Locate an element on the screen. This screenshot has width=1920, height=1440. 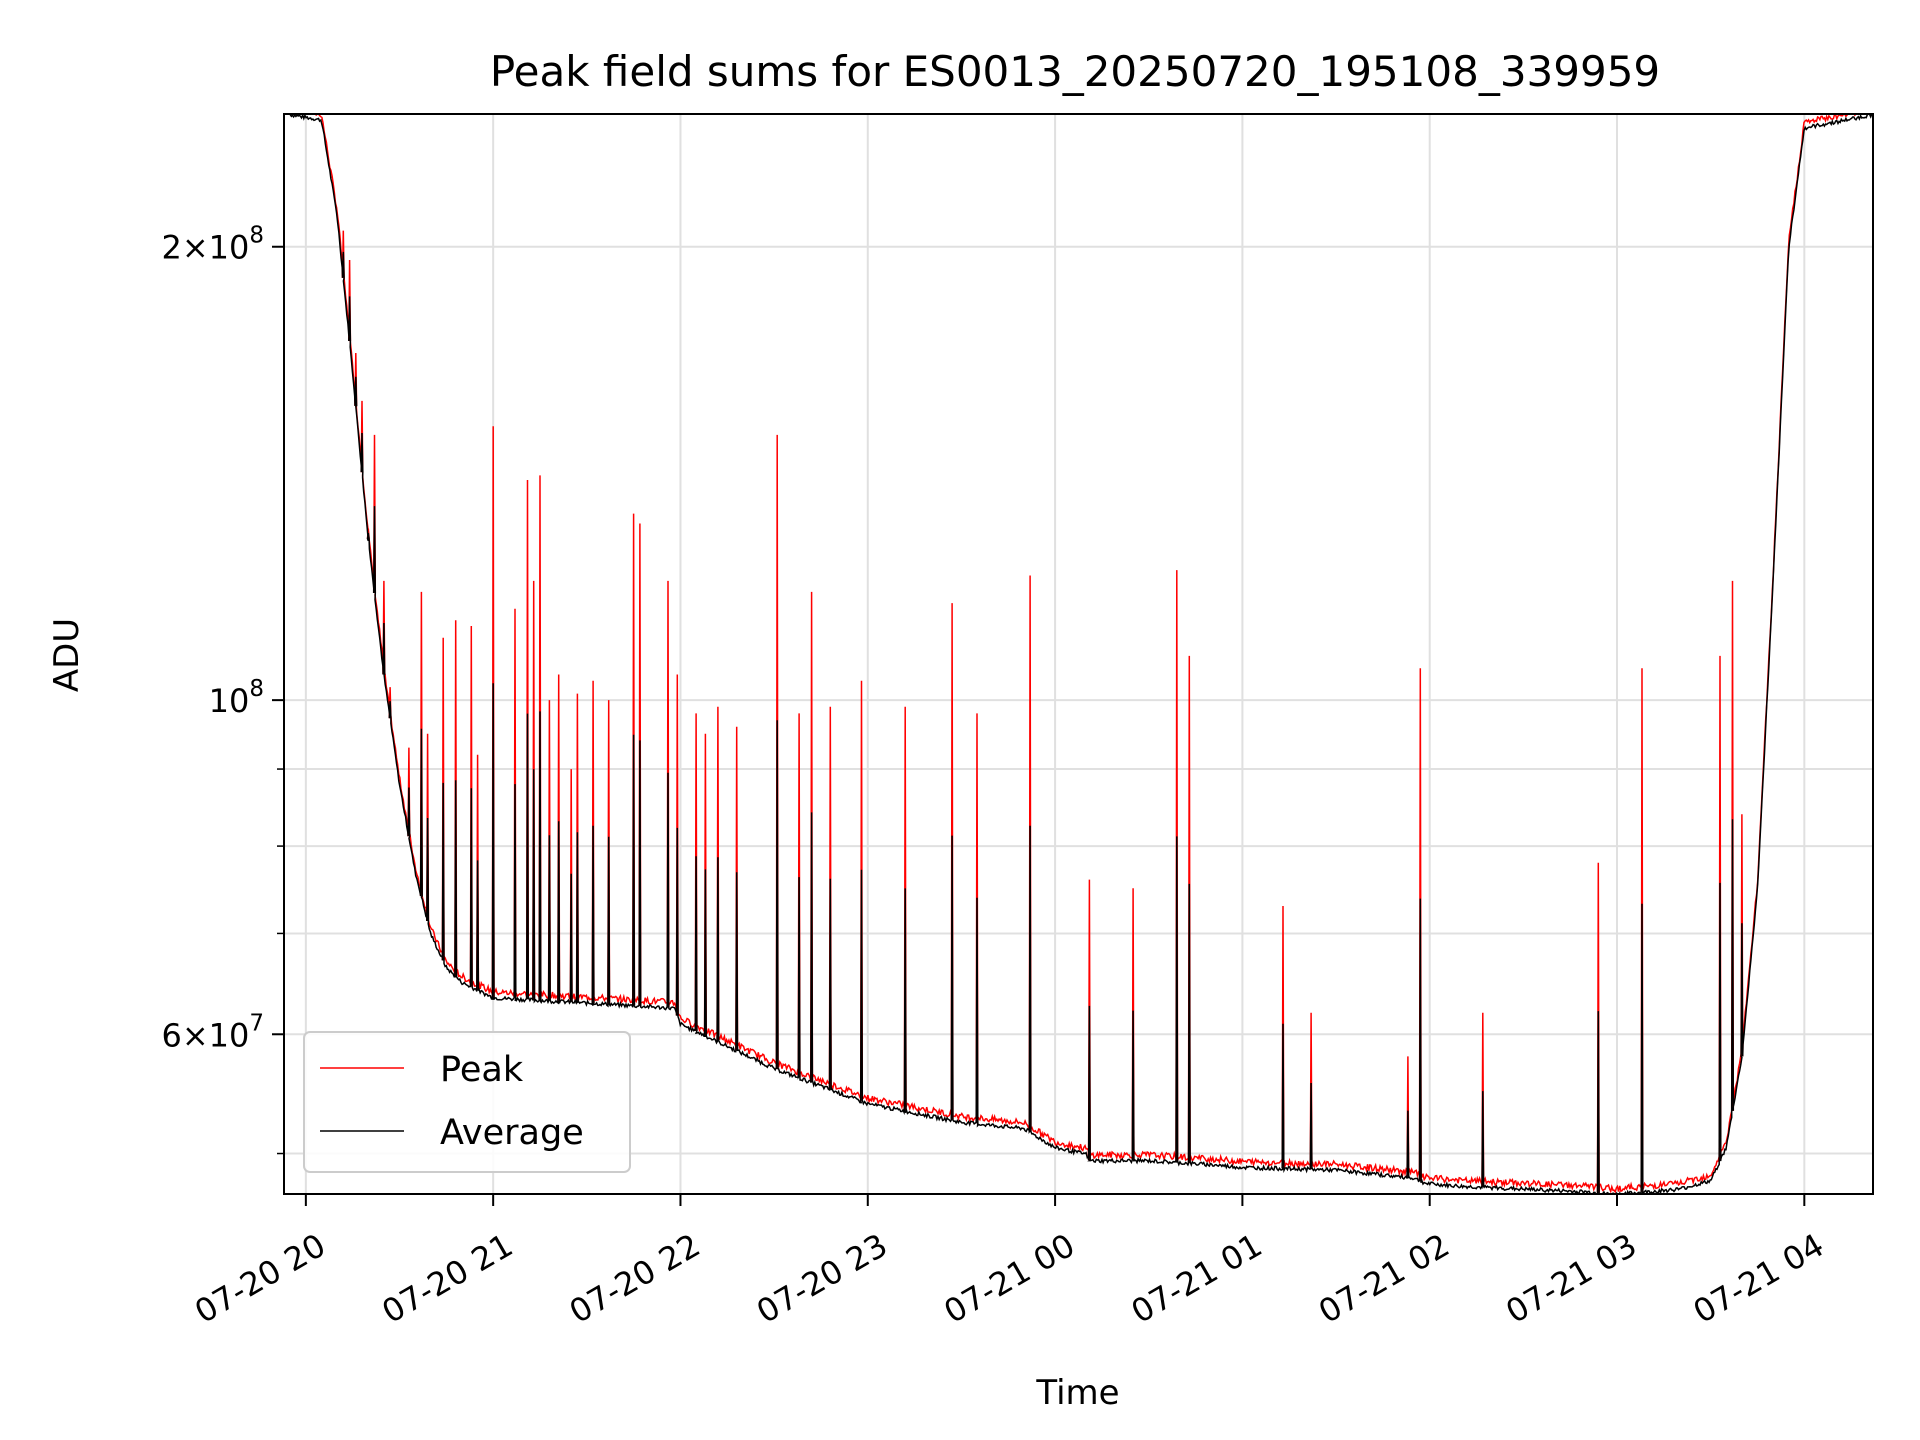
y-tick-label: 6×107 is located at coordinates (212, 1032).